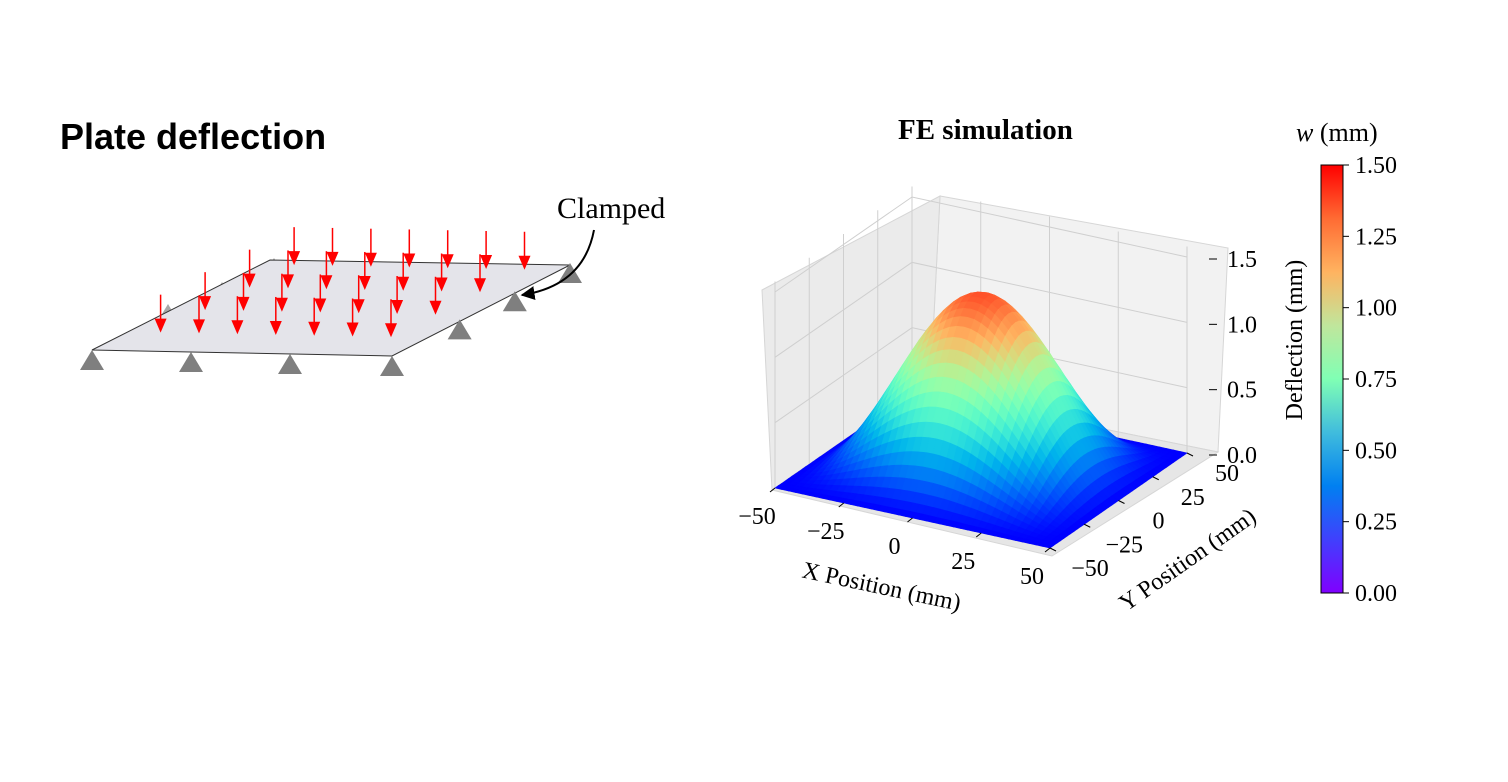 The width and height of the screenshot is (1508, 782). I want to click on colorbar-symbol: w, so click(1305, 132).